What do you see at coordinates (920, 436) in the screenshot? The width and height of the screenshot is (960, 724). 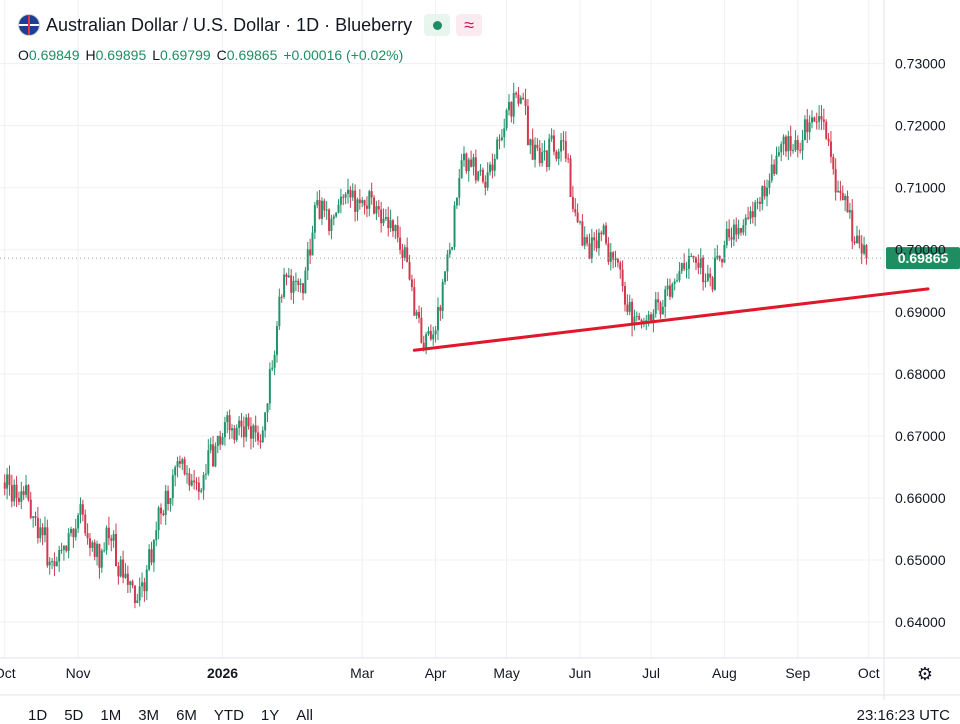 I see `price-tick-label: 0.67000` at bounding box center [920, 436].